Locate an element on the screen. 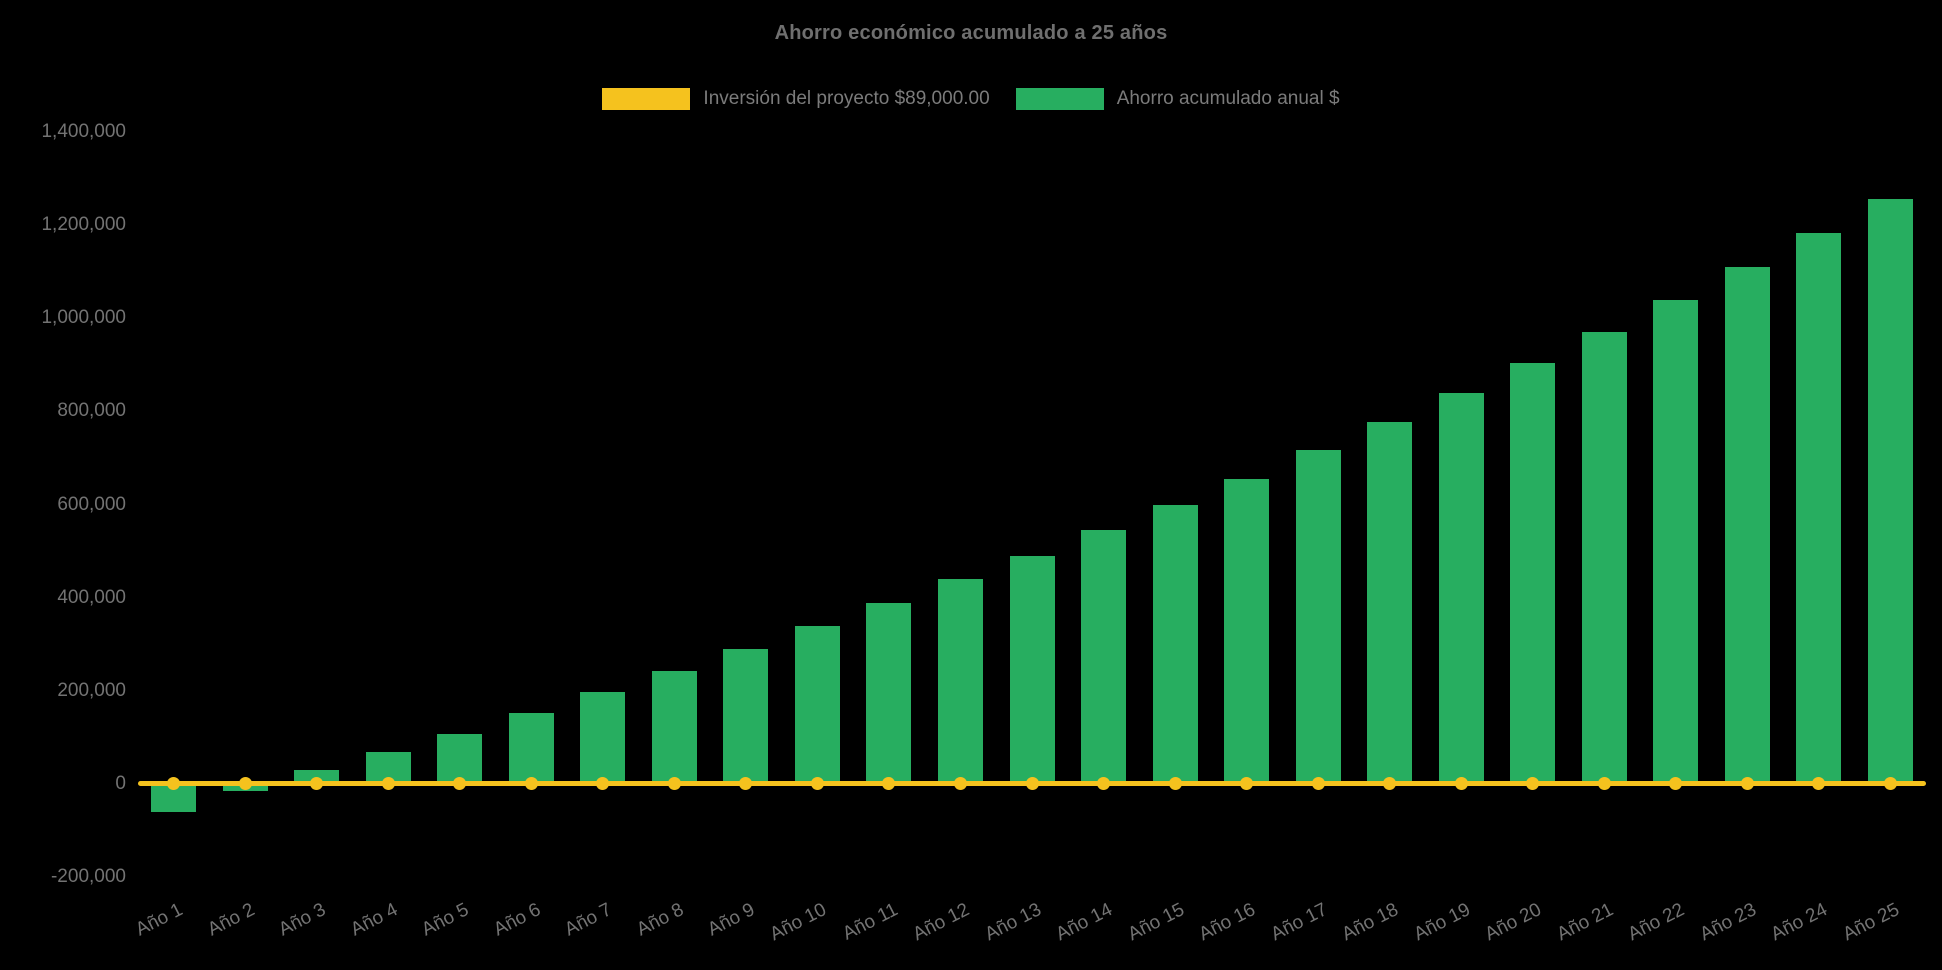 This screenshot has width=1942, height=970. bar-año-25 is located at coordinates (1890, 491).